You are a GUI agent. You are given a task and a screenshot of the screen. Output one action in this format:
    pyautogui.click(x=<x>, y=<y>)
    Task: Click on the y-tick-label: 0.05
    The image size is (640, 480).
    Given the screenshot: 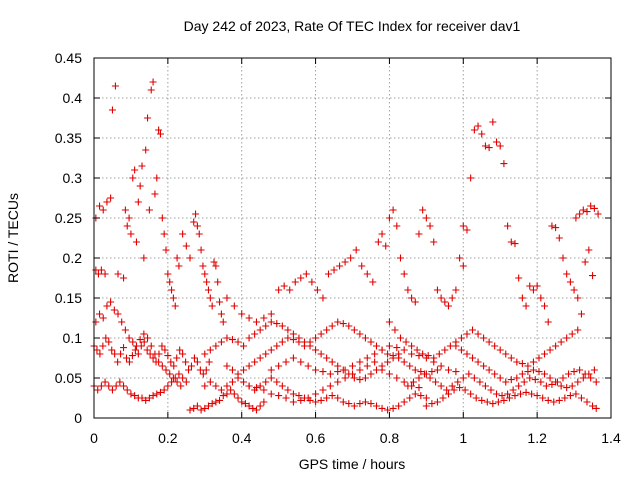 What is the action you would take?
    pyautogui.click(x=68, y=378)
    